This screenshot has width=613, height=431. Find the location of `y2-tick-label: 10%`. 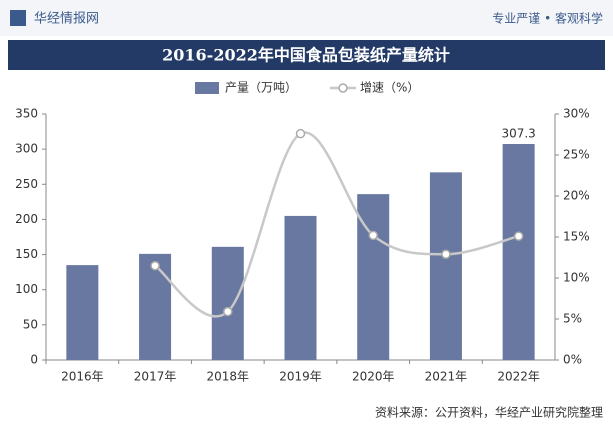

y2-tick-label: 10% is located at coordinates (576, 278).